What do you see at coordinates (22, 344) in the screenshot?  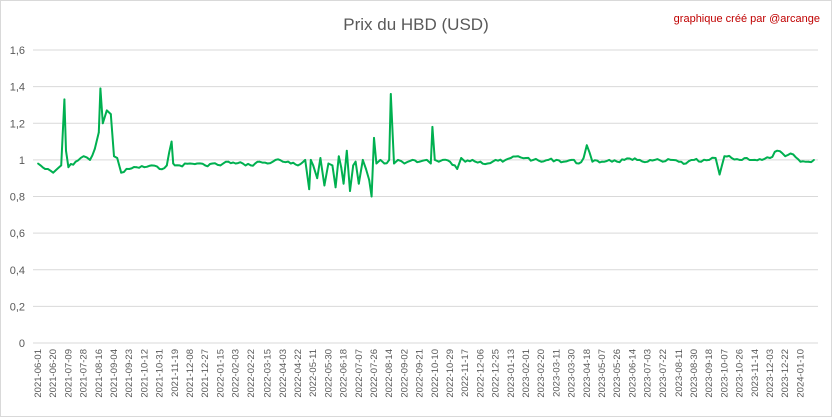 I see `y-tick-label: 0` at bounding box center [22, 344].